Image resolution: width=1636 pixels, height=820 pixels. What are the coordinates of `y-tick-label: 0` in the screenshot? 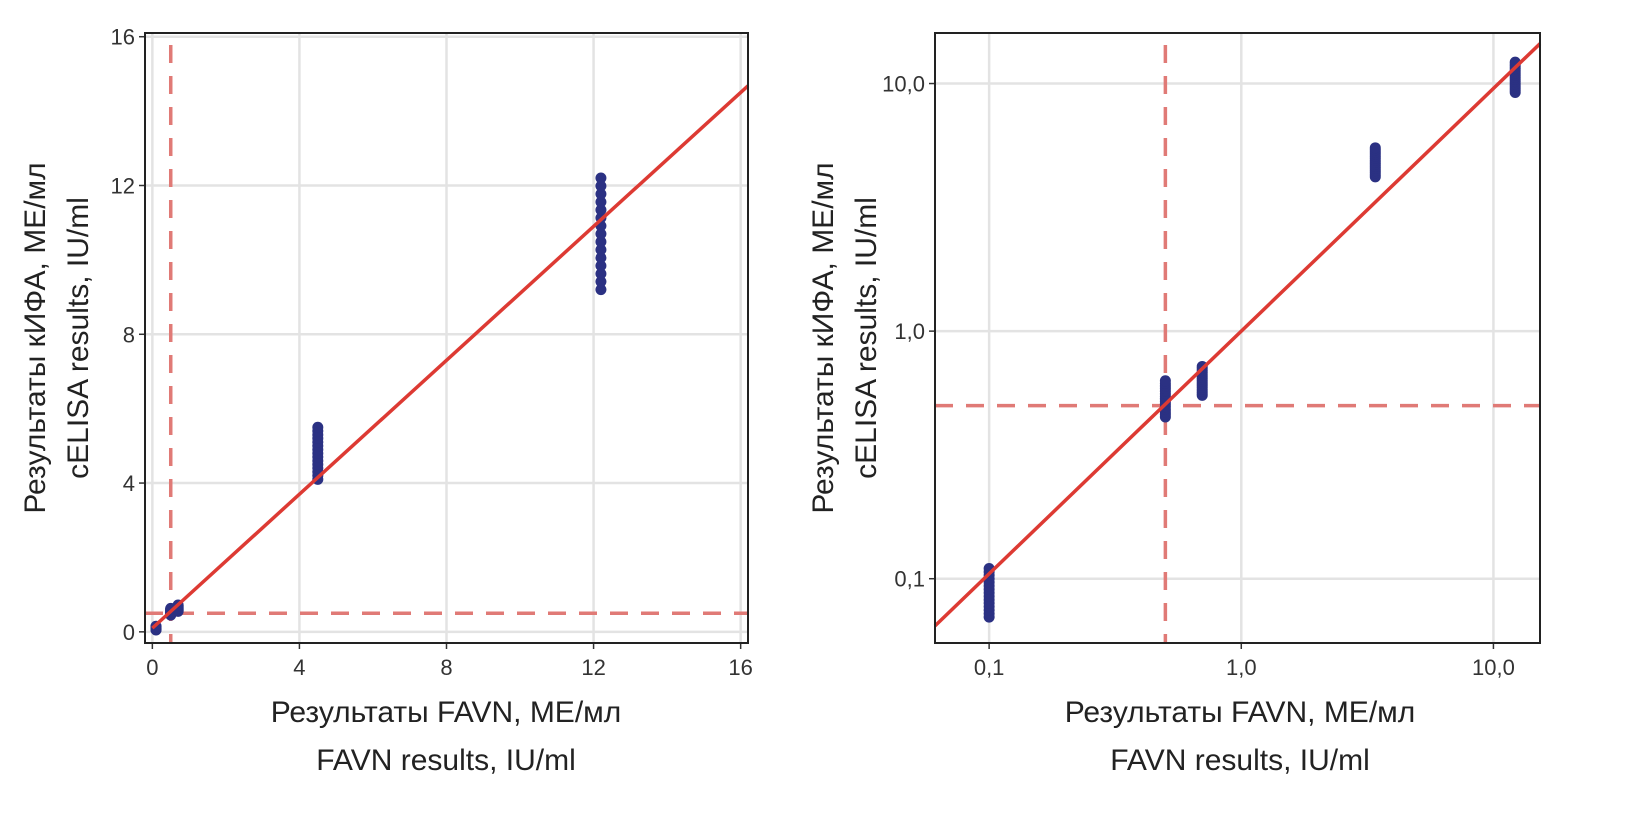 It's located at (129, 632).